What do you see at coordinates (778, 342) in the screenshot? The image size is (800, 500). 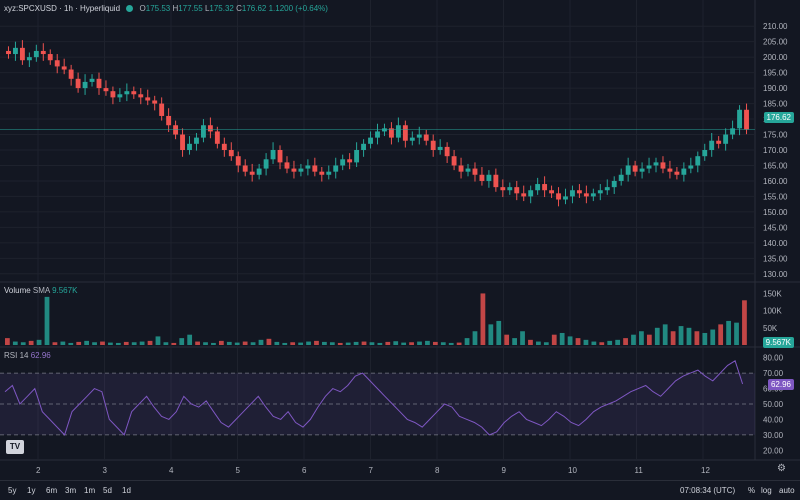 I see `volume-sma-tag: 9.567K` at bounding box center [778, 342].